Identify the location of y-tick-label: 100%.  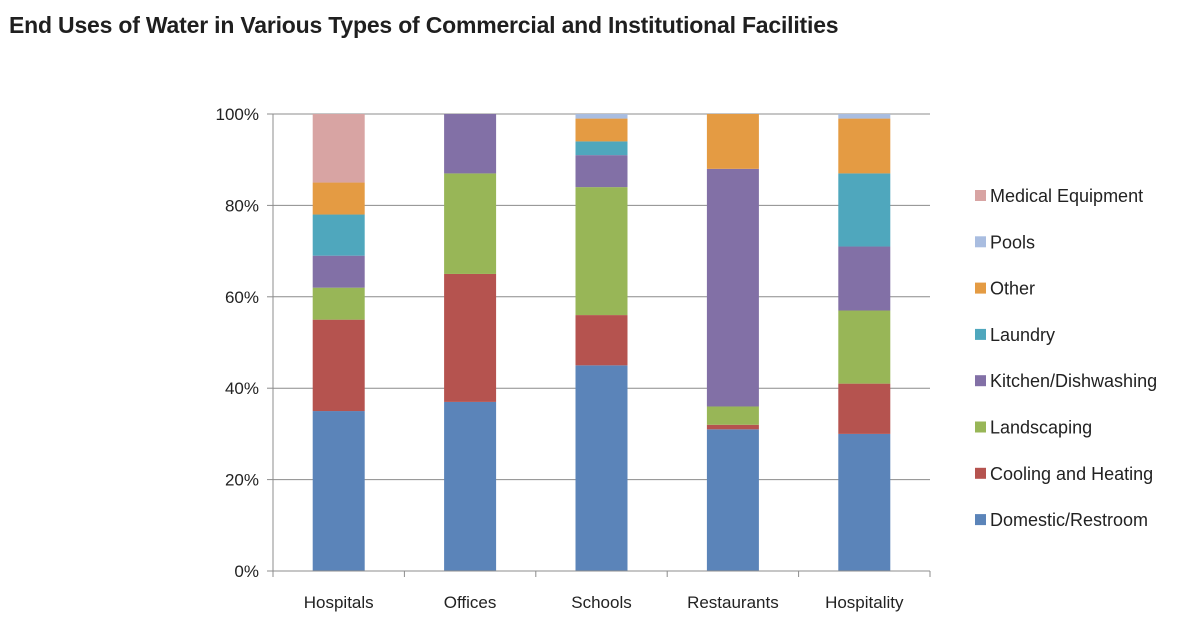
(237, 114).